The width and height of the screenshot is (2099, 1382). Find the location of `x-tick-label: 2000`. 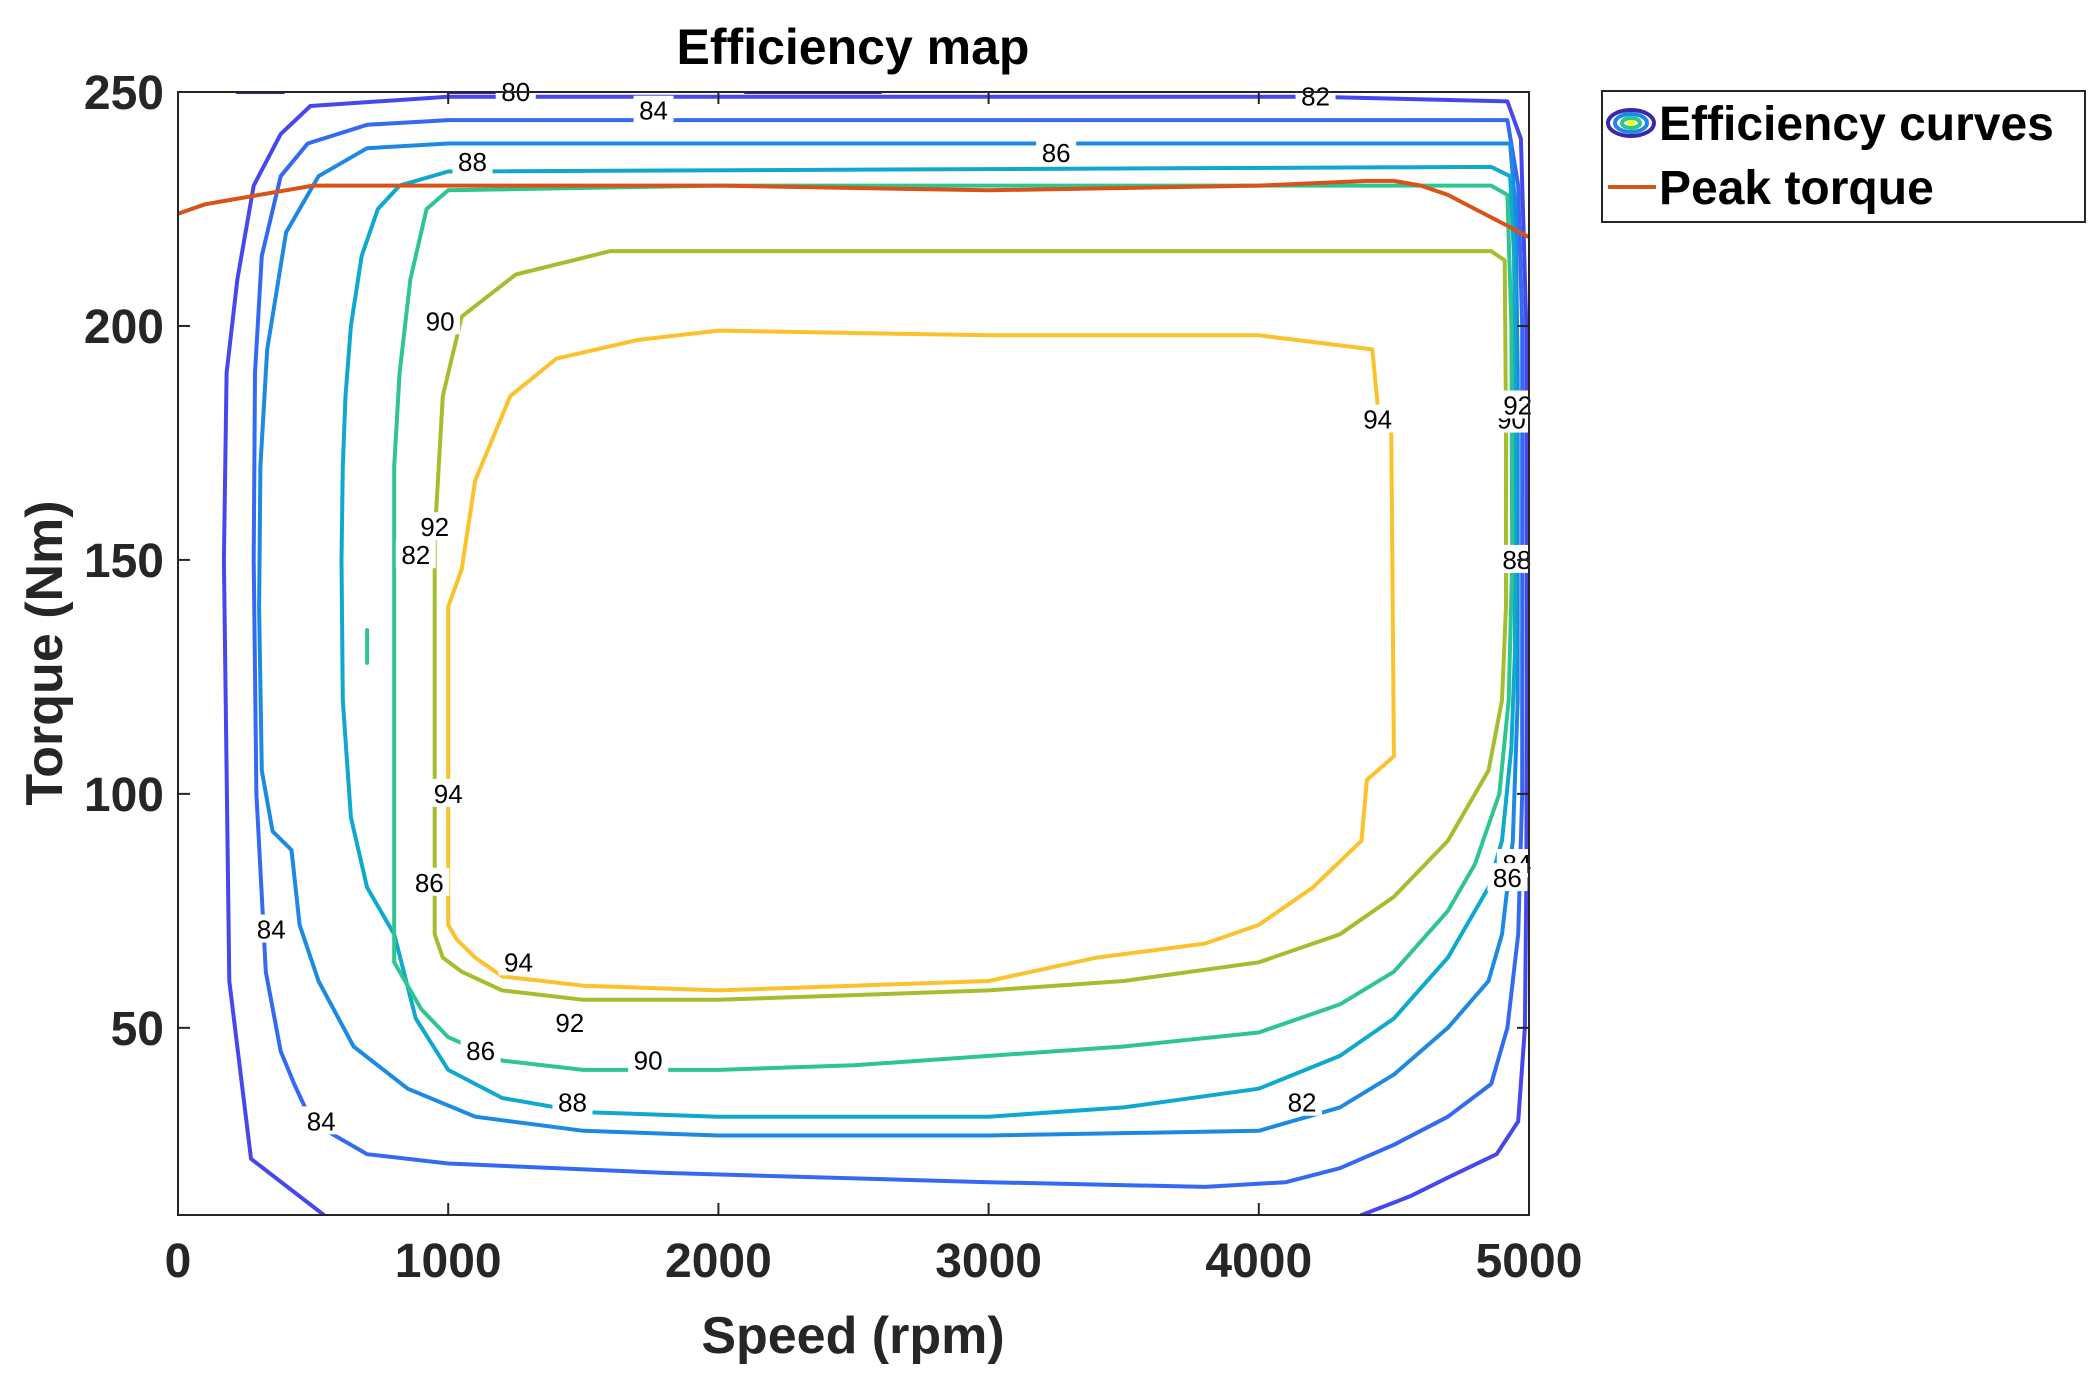

x-tick-label: 2000 is located at coordinates (718, 1261).